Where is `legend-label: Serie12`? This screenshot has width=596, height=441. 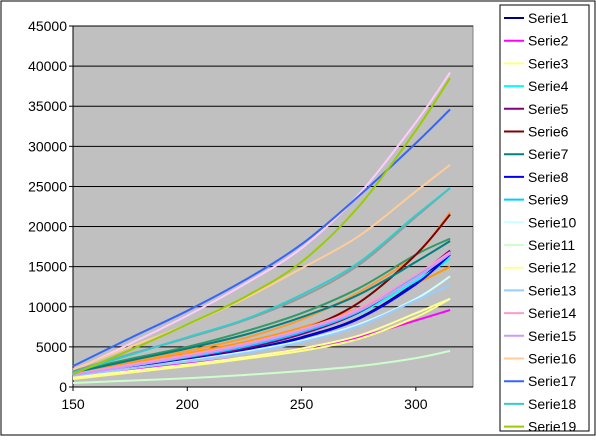 legend-label: Serie12 is located at coordinates (552, 268).